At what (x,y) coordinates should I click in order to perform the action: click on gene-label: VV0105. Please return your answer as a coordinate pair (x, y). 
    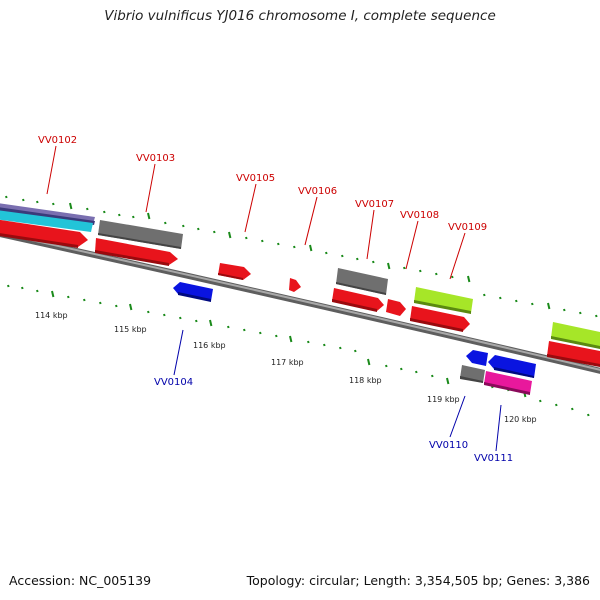
    Looking at the image, I should click on (255, 178).